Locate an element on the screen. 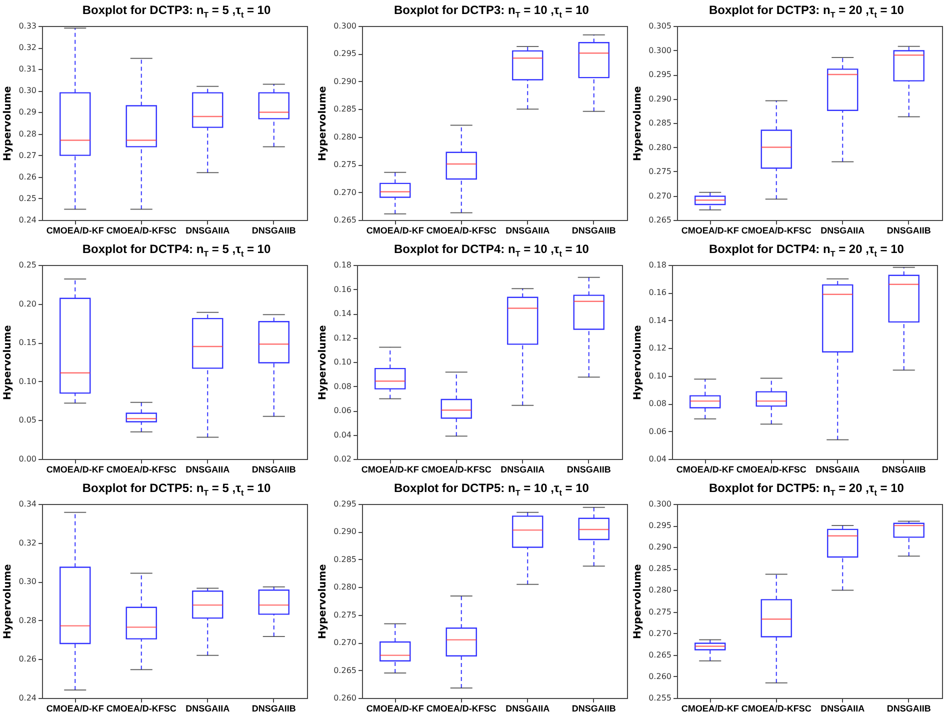 Image resolution: width=947 pixels, height=717 pixels. y-tick-label: 0.25 is located at coordinates (27, 265).